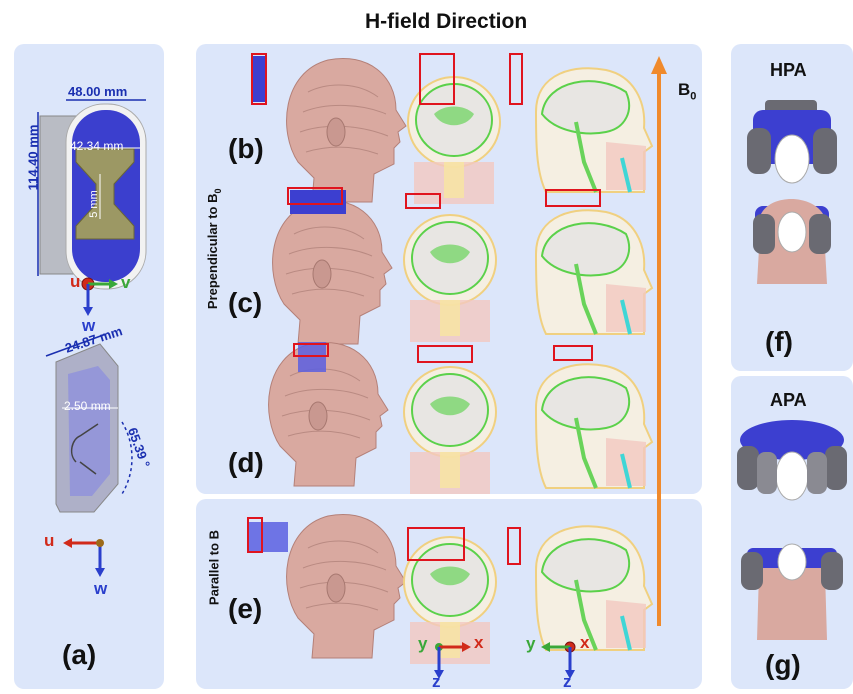 Image resolution: width=853 pixels, height=694 pixels. I want to click on panel-f-title: HPA, so click(788, 70).